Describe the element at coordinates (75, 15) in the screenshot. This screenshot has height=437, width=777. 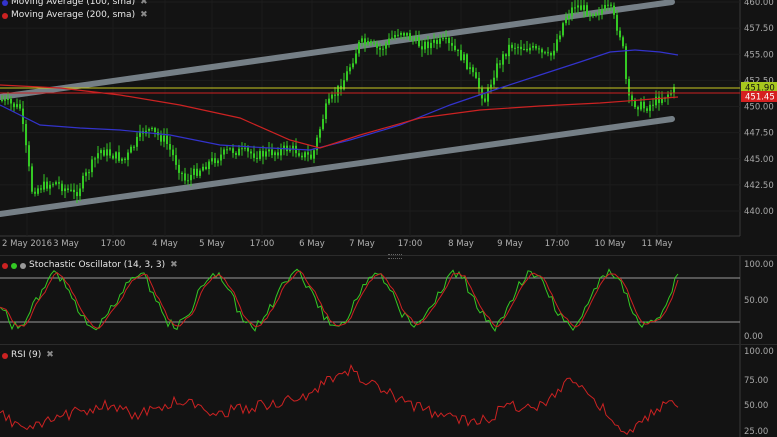
I see `legend-ma200: Moving Average (200, sma) ✖` at that location.